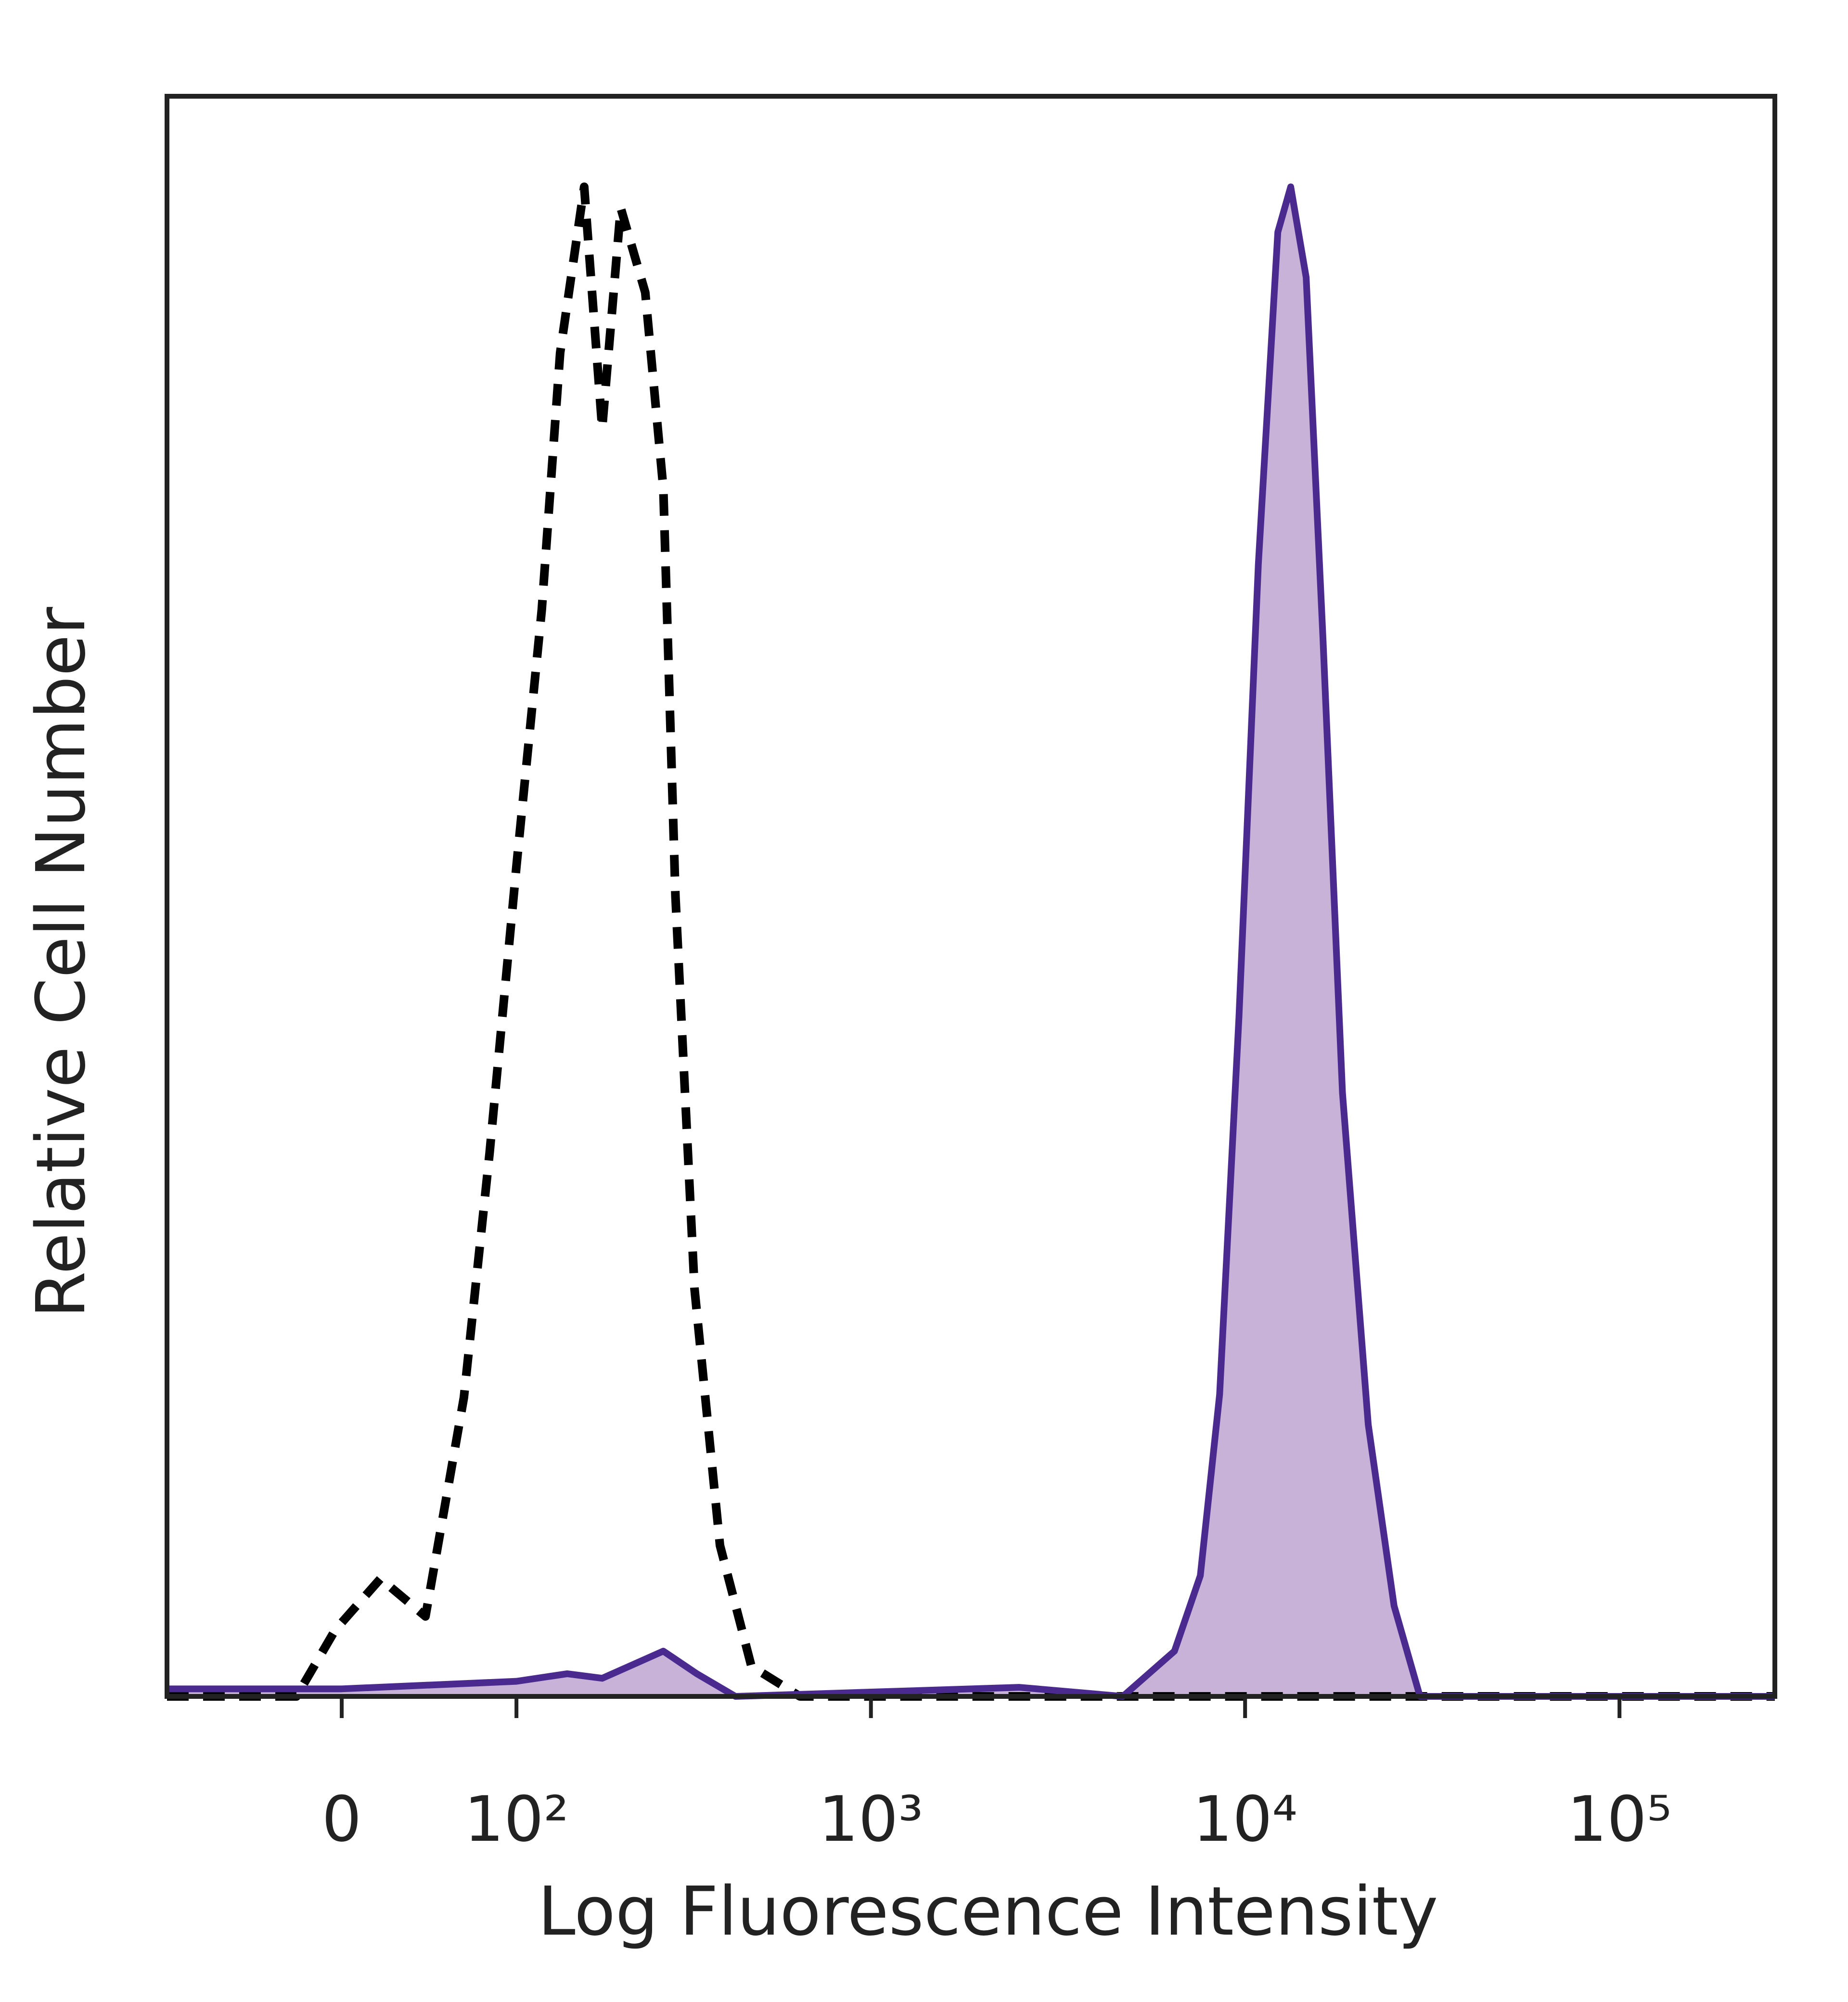 The height and width of the screenshot is (2002, 1848). Describe the element at coordinates (1619, 1819) in the screenshot. I see `x-tick-label: 10⁵` at that location.